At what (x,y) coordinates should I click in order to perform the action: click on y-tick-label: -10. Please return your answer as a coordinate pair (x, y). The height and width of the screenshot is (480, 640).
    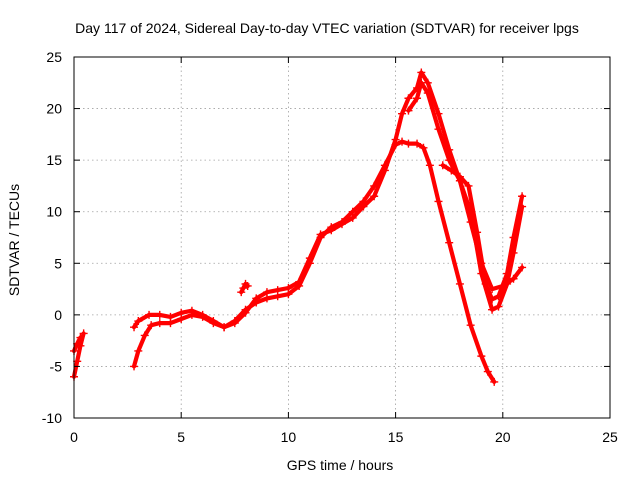
    Looking at the image, I should click on (52, 418).